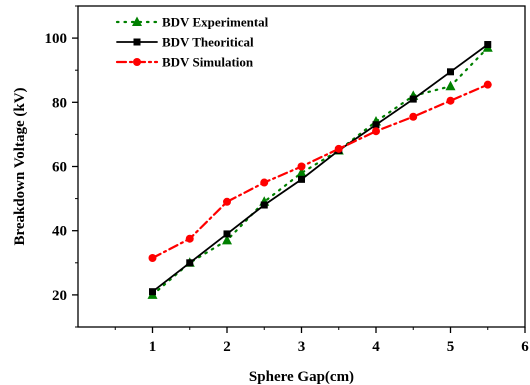 This screenshot has width=530, height=385. What do you see at coordinates (56, 39) in the screenshot?
I see `y-tick-label: 100` at bounding box center [56, 39].